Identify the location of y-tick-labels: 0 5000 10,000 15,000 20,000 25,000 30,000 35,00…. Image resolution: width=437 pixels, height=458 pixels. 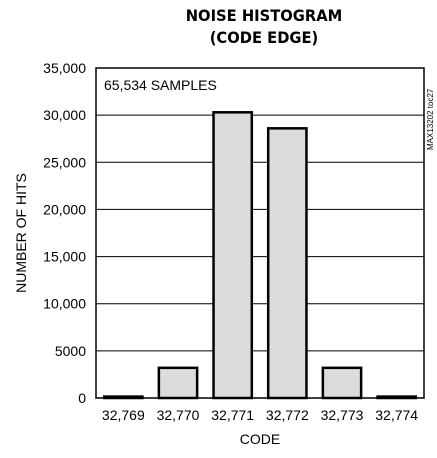
(64, 233).